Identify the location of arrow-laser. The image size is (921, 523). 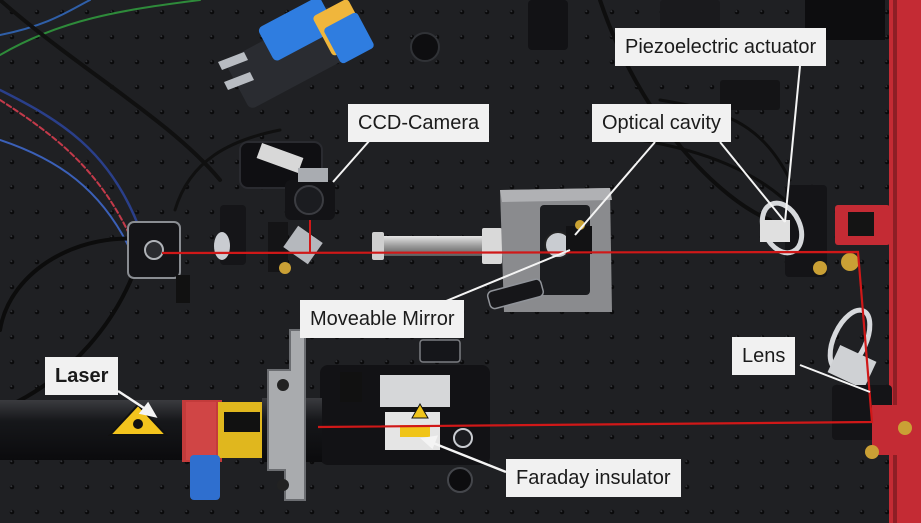
(137, 403).